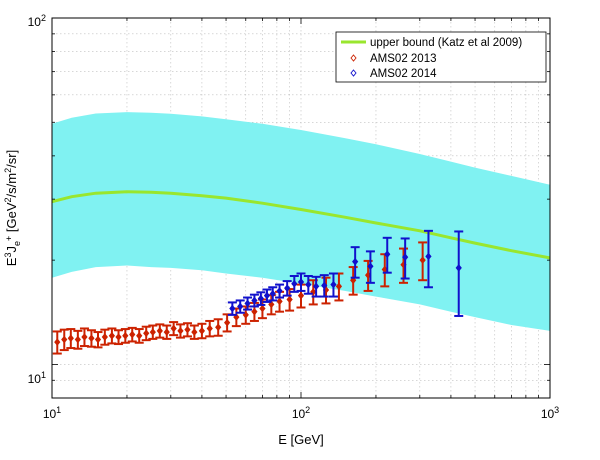  Describe the element at coordinates (12, 208) in the screenshot. I see `y-axis-label: E3Je+ [GeV2/s/m2/sr]` at that location.